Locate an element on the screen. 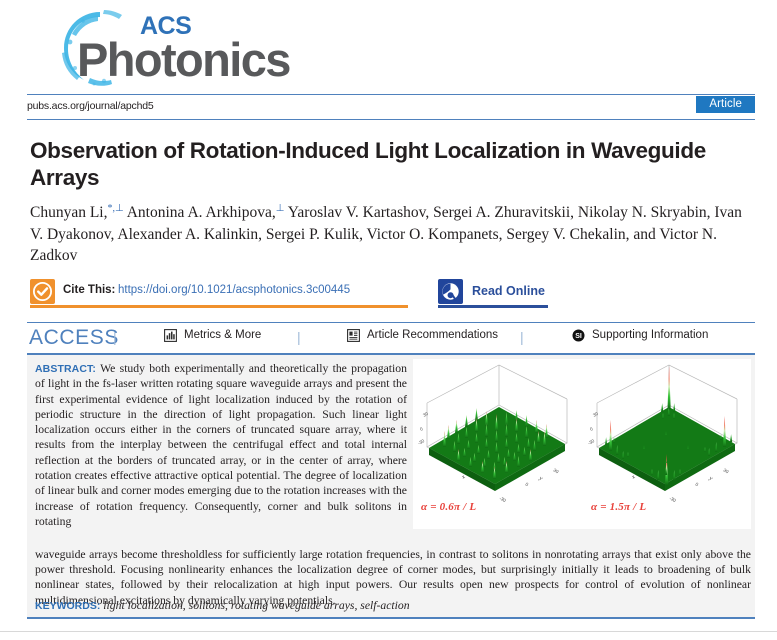 This screenshot has height=640, width=777. bar-chart-icon is located at coordinates (170, 335).